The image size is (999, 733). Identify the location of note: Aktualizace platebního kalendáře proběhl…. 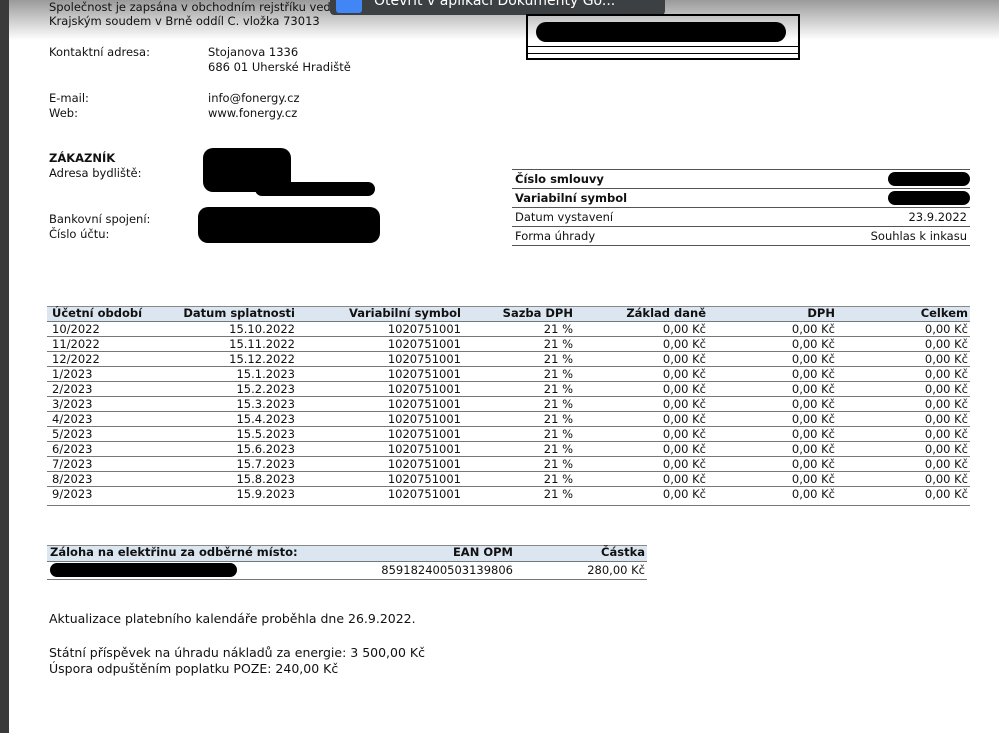
(232, 618).